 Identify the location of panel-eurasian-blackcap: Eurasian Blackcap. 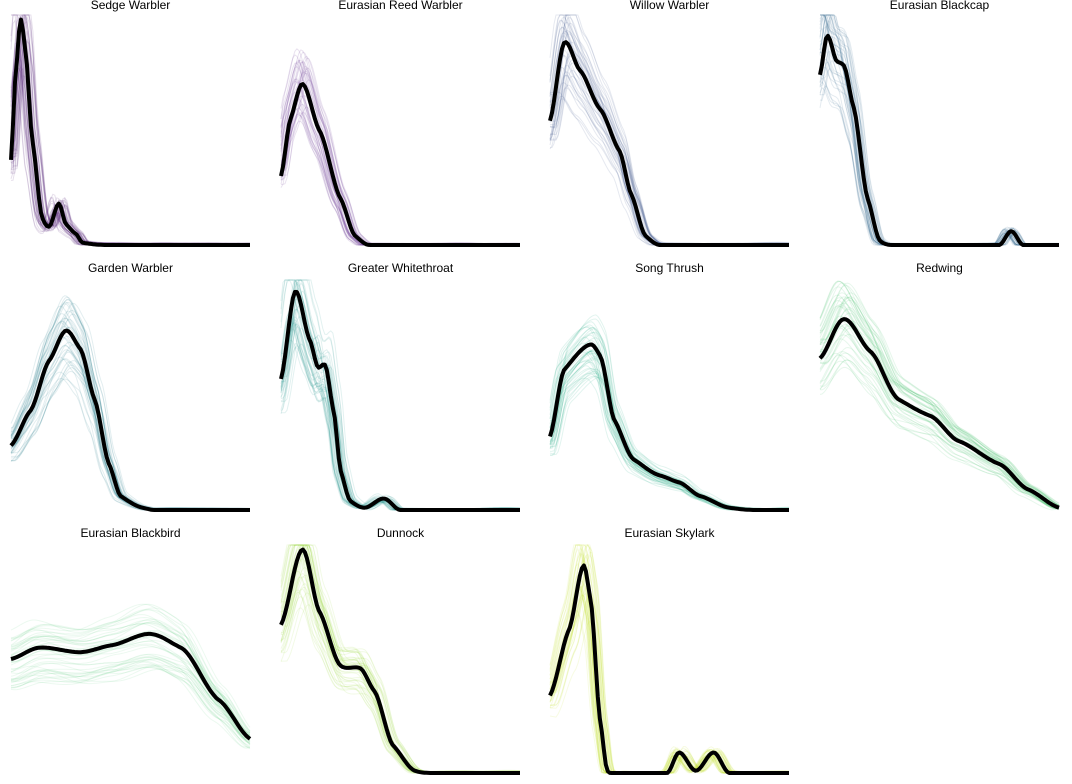
(939, 123).